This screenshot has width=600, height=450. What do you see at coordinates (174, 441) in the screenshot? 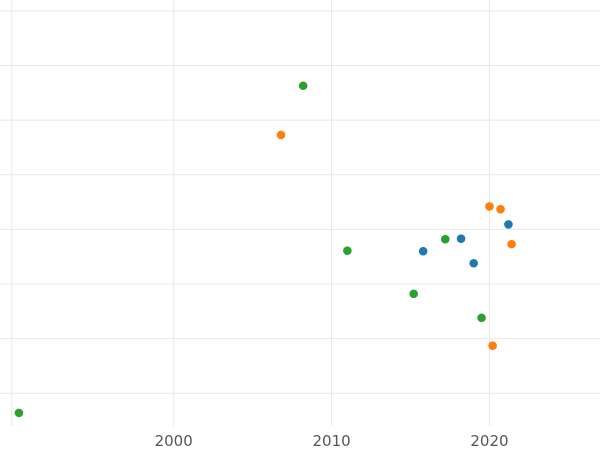
I see `x-tick-label: 2000` at bounding box center [174, 441].